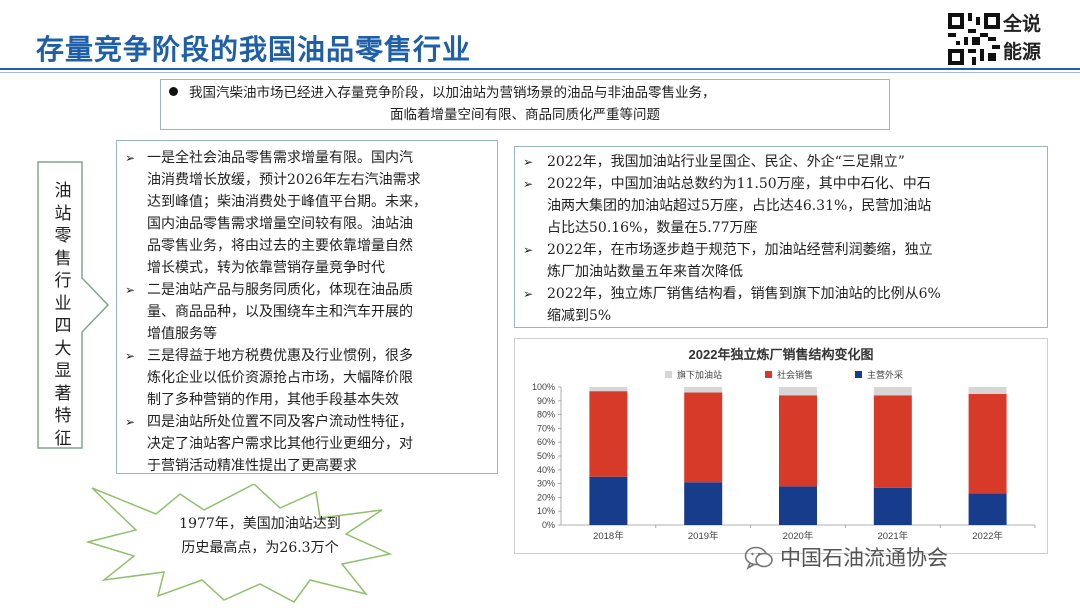 The width and height of the screenshot is (1080, 608). I want to click on feature-line: 达到峰值；柴油消费处于峰值平台期。未来，, so click(287, 202).